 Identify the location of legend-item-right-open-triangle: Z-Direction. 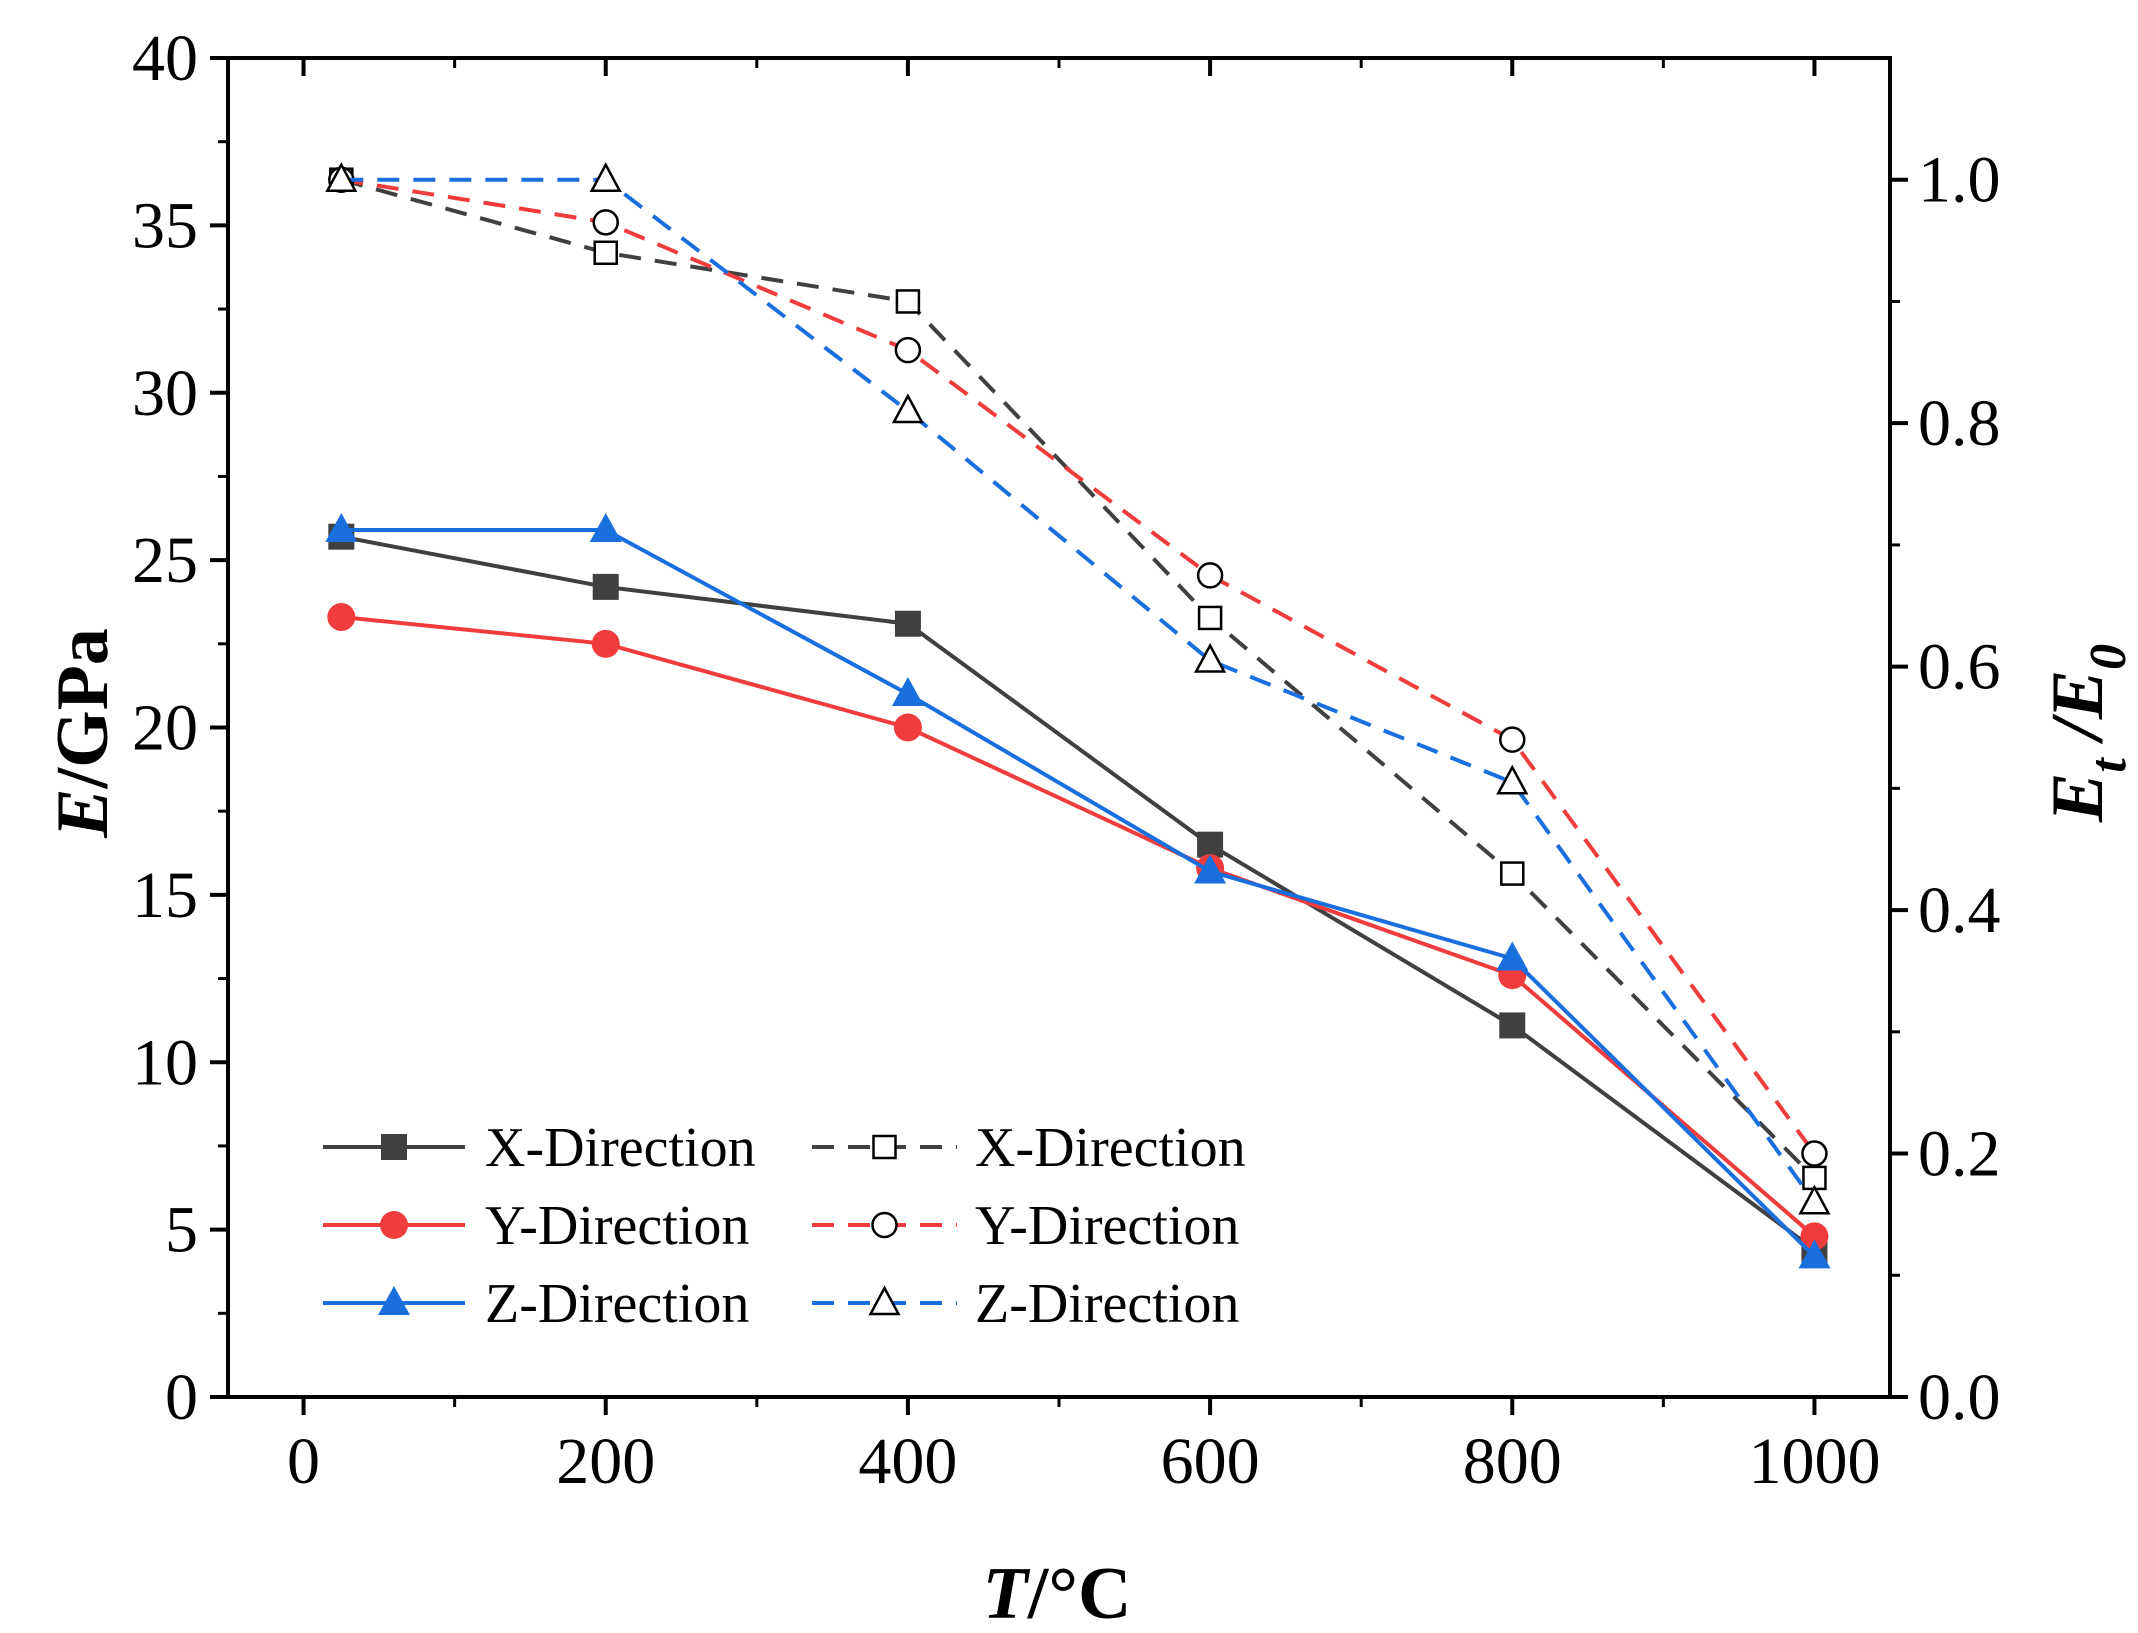
(1025, 1304).